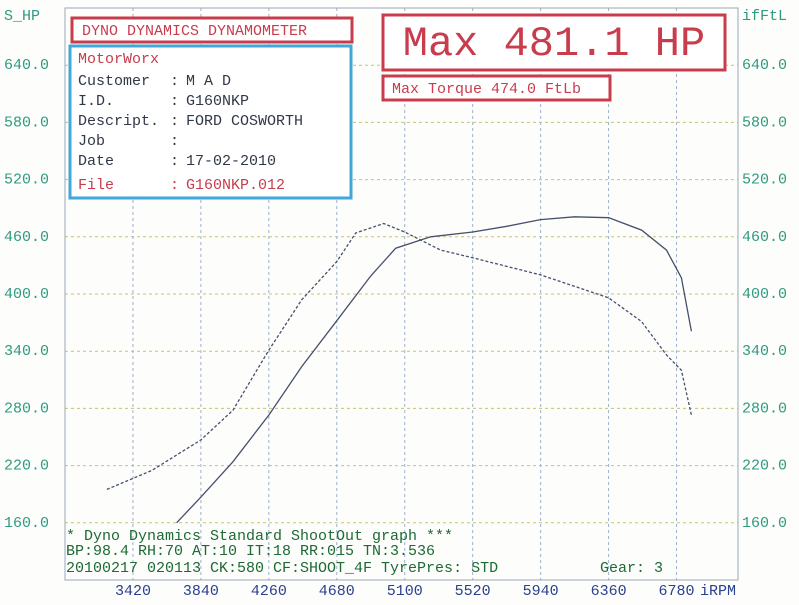 The image size is (799, 605). Describe the element at coordinates (217, 101) in the screenshot. I see `info-value: G160NKP` at that location.